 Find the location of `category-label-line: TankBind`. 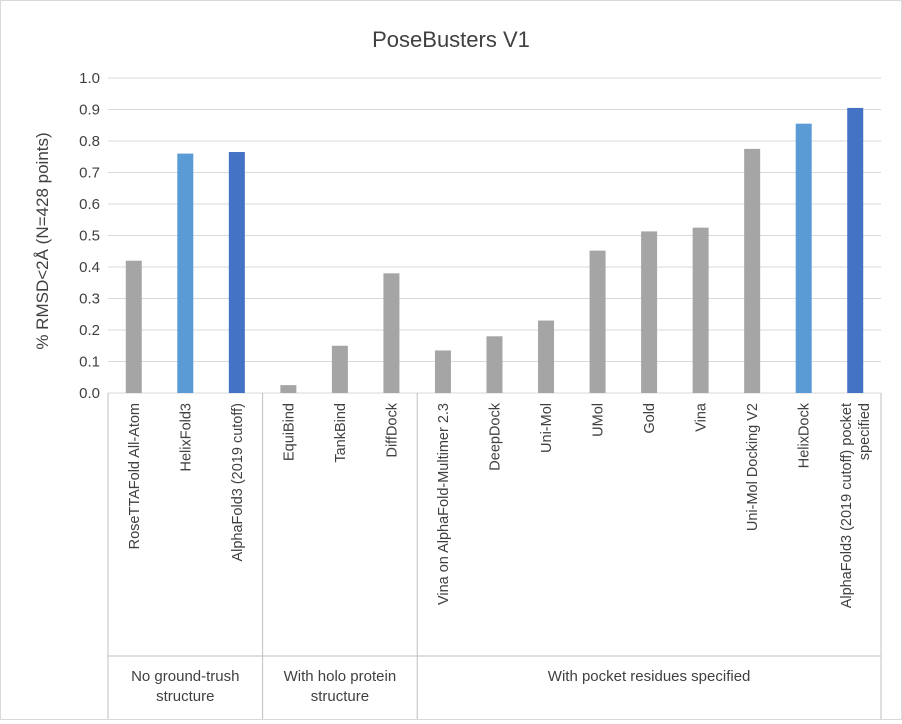

category-label-line: TankBind is located at coordinates (341, 433).